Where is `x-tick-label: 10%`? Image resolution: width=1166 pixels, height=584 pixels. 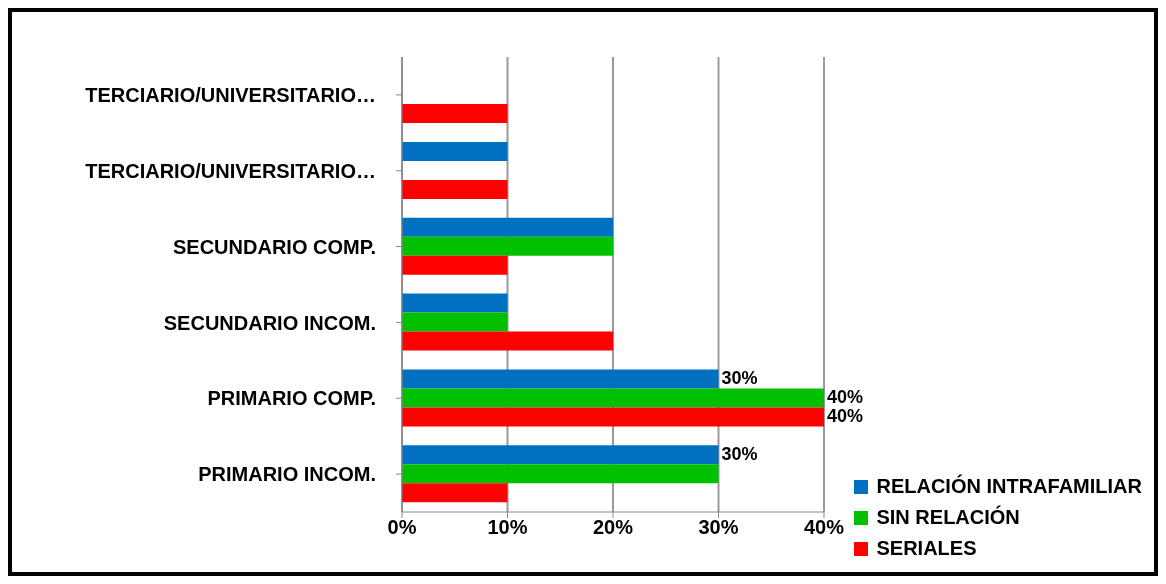 x-tick-label: 10% is located at coordinates (507, 527).